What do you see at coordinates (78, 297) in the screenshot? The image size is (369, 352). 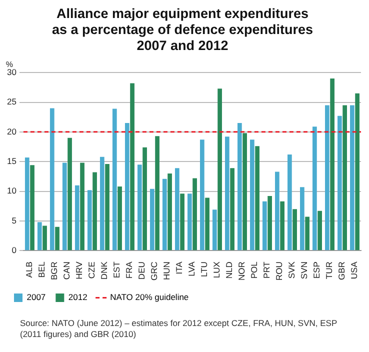 I see `legend-label: 2012` at bounding box center [78, 297].